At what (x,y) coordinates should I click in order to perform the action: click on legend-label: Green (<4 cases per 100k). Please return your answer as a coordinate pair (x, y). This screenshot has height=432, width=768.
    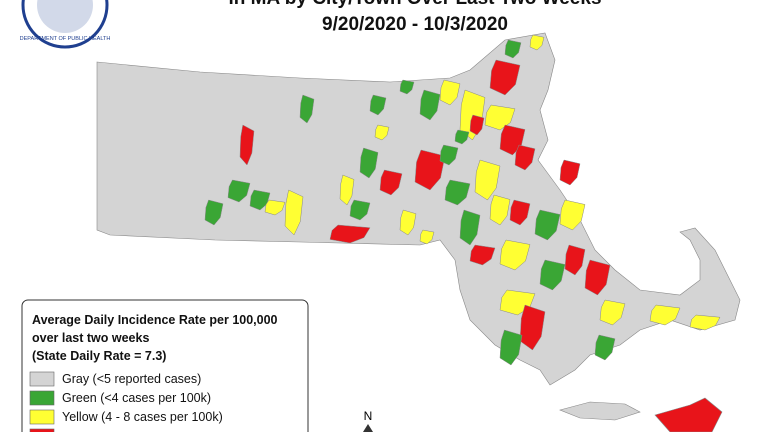
    Looking at the image, I should click on (136, 398).